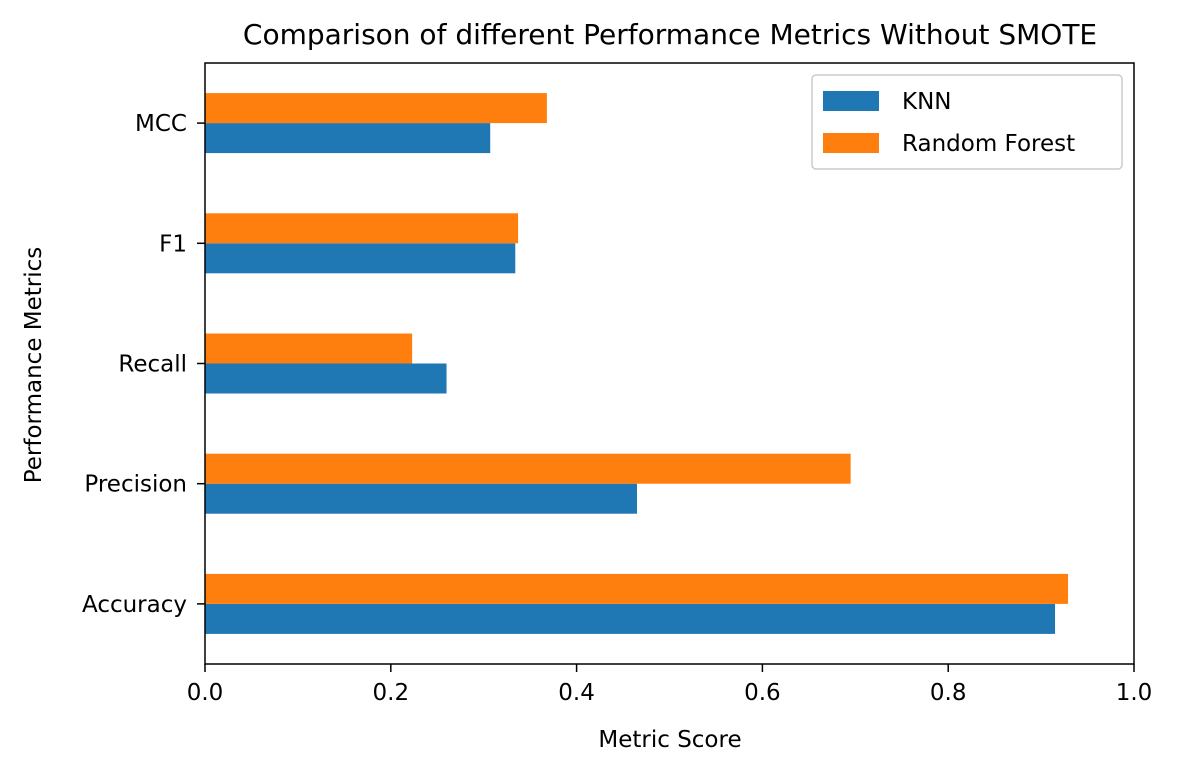  What do you see at coordinates (362, 228) in the screenshot?
I see `bar-random-forest-f1` at bounding box center [362, 228].